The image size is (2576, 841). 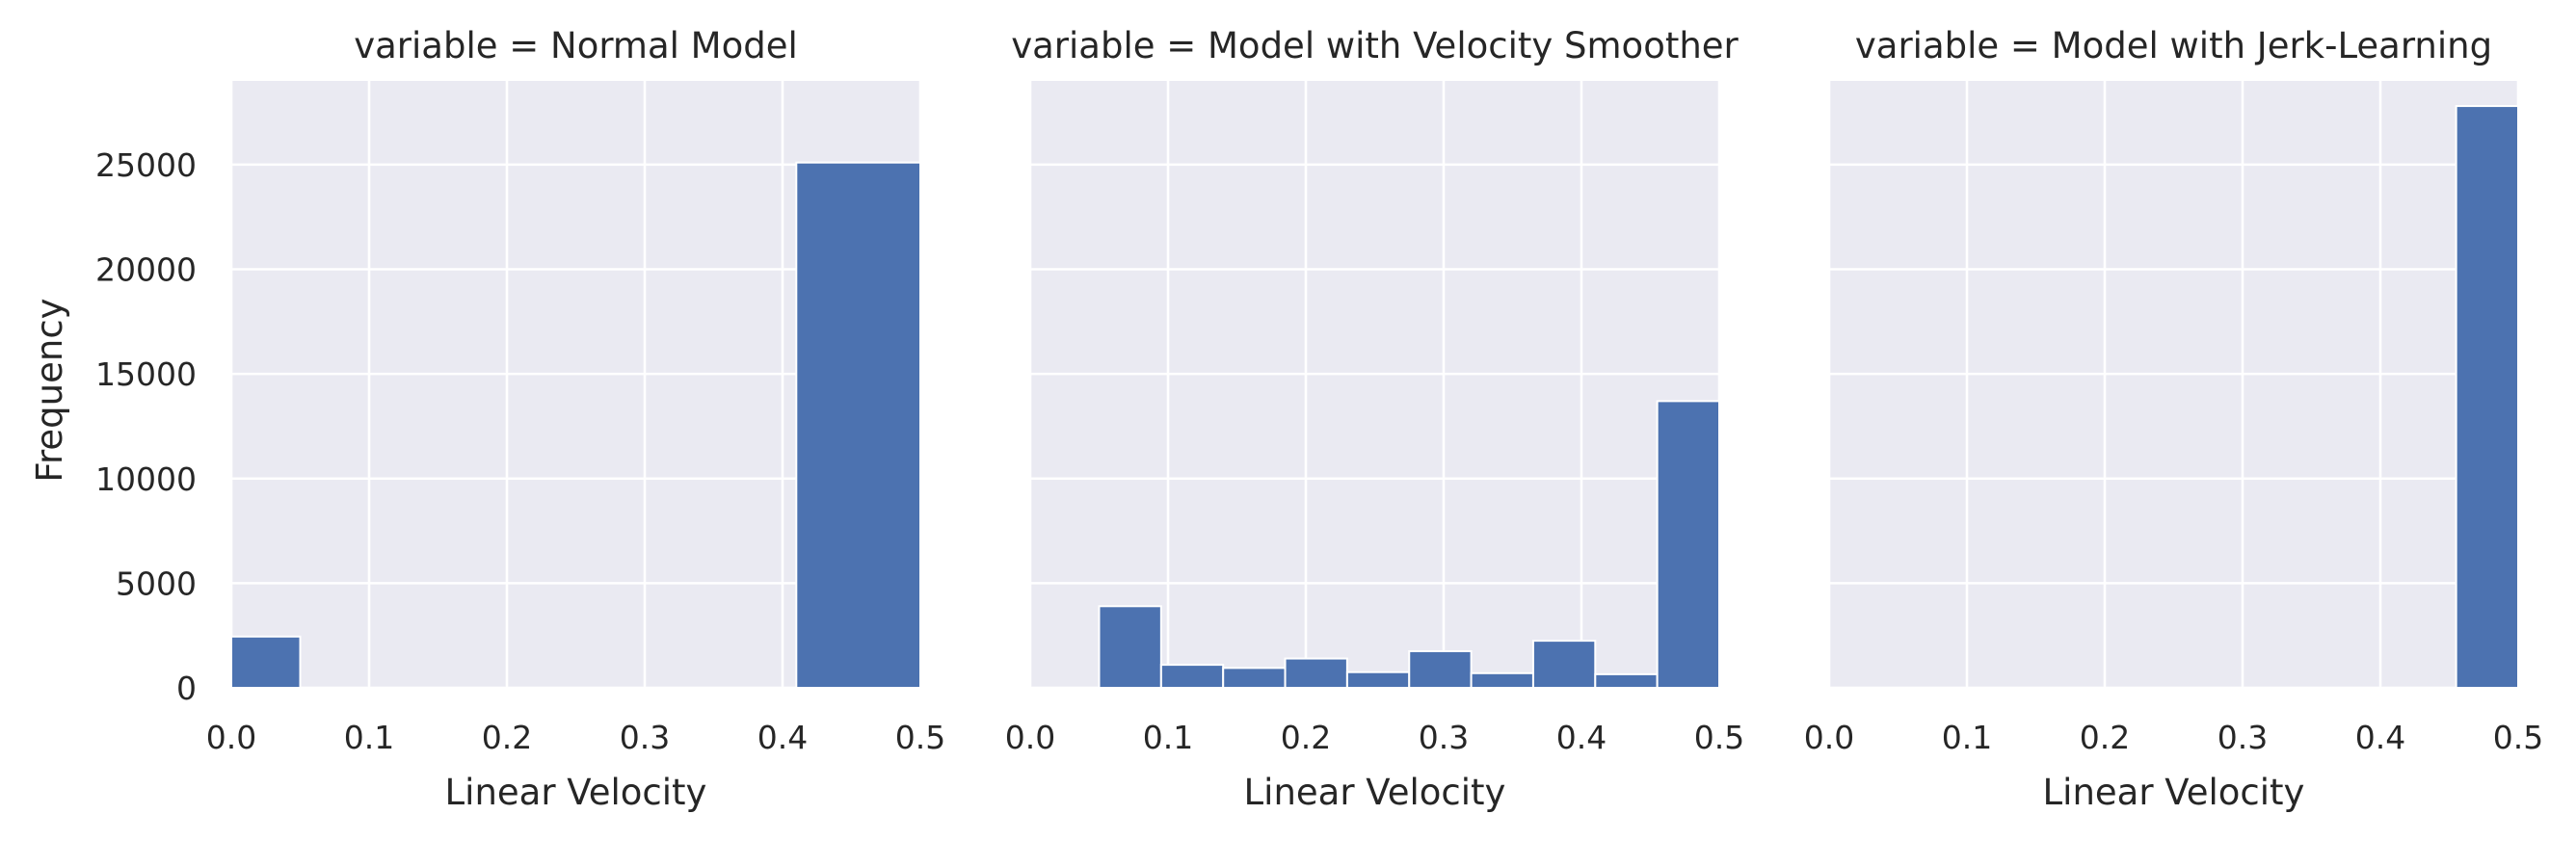 What do you see at coordinates (146, 374) in the screenshot?
I see `y-tick-label: 15000` at bounding box center [146, 374].